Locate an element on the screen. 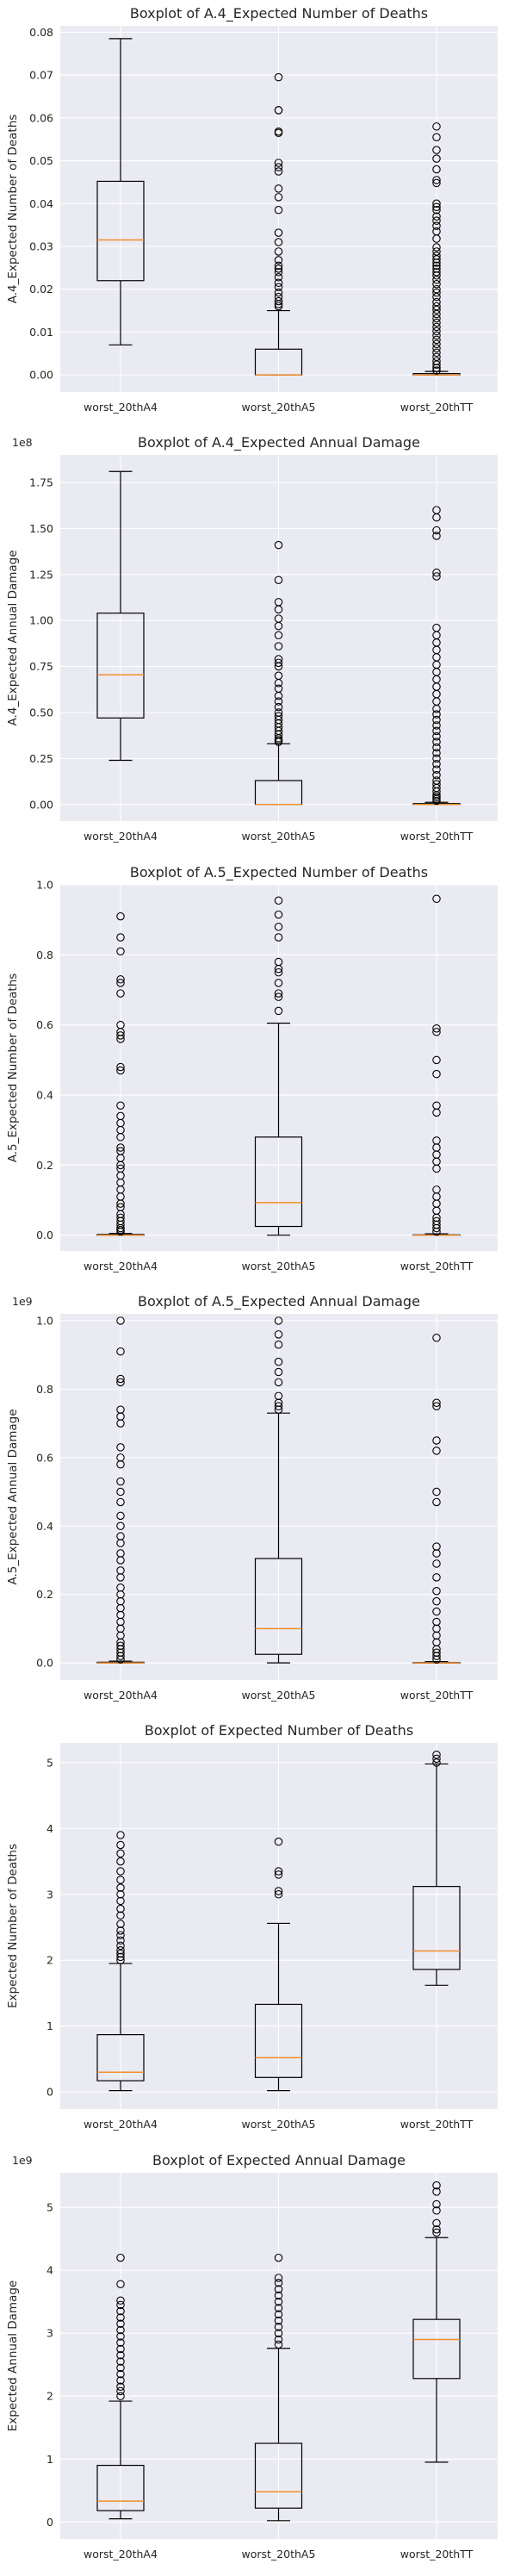  y-tick-label: 0.4 is located at coordinates (44, 1527).